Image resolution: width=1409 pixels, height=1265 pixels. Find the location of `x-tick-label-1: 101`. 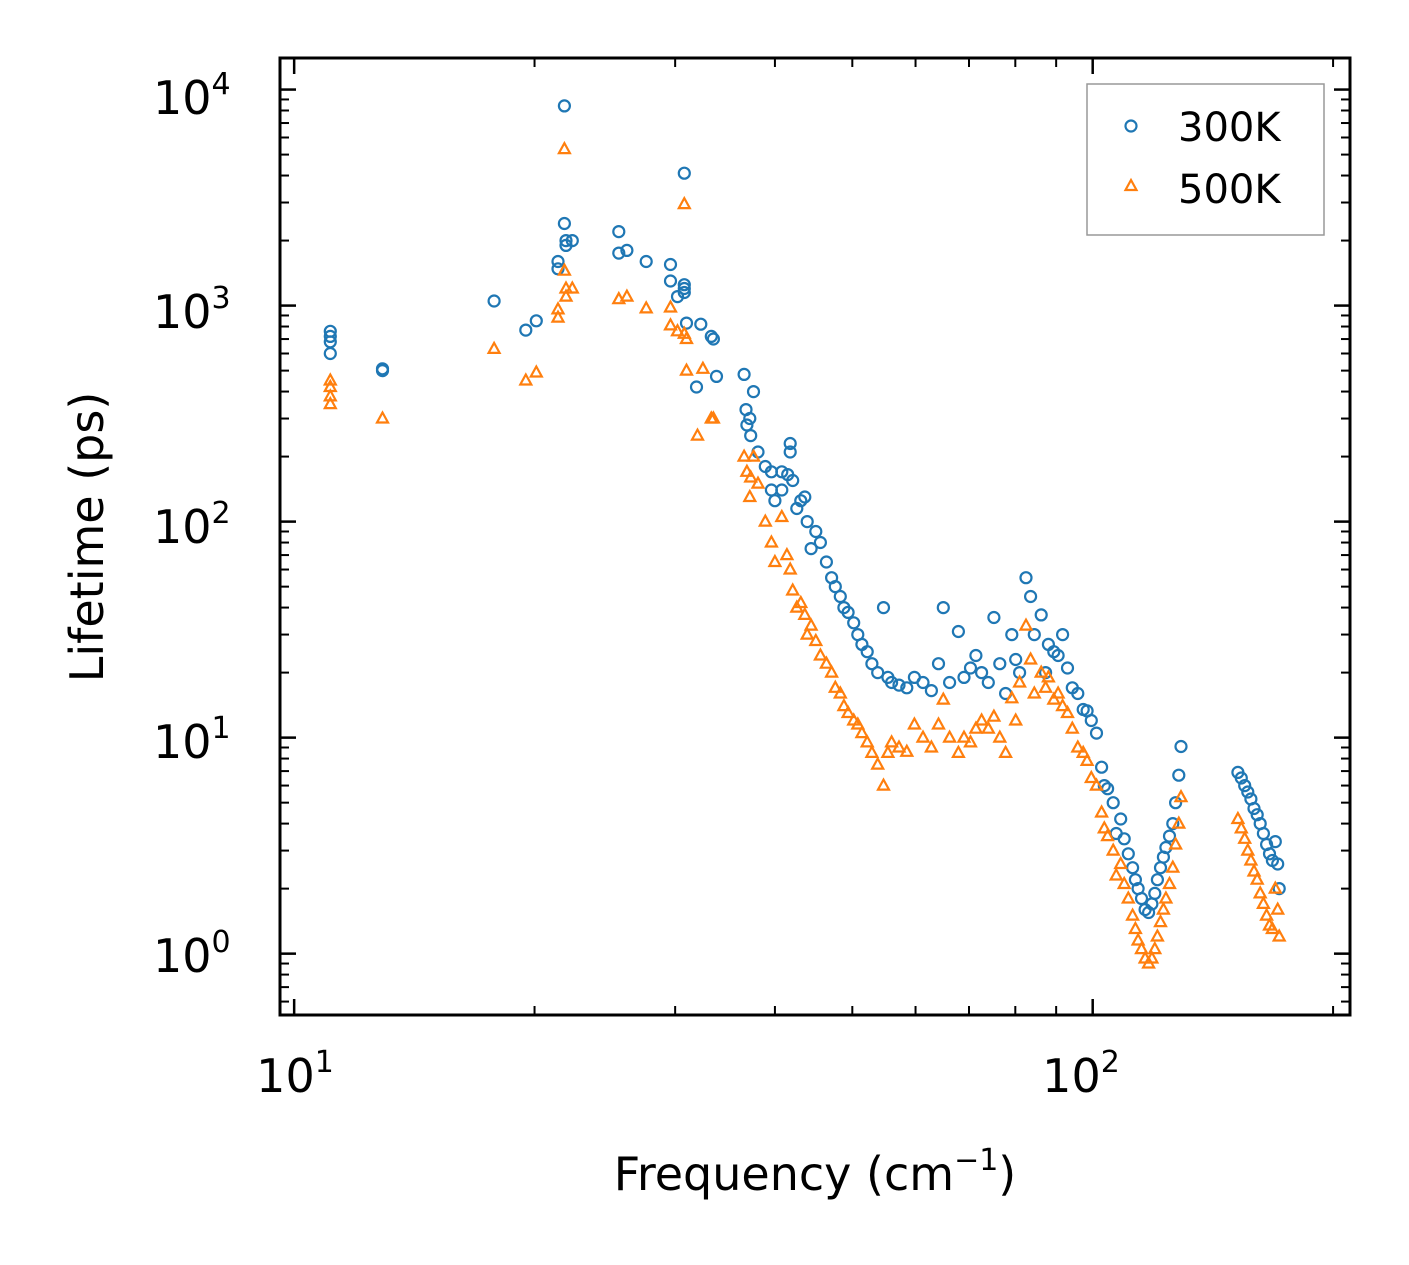

x-tick-label-1: 101 is located at coordinates (295, 1074).